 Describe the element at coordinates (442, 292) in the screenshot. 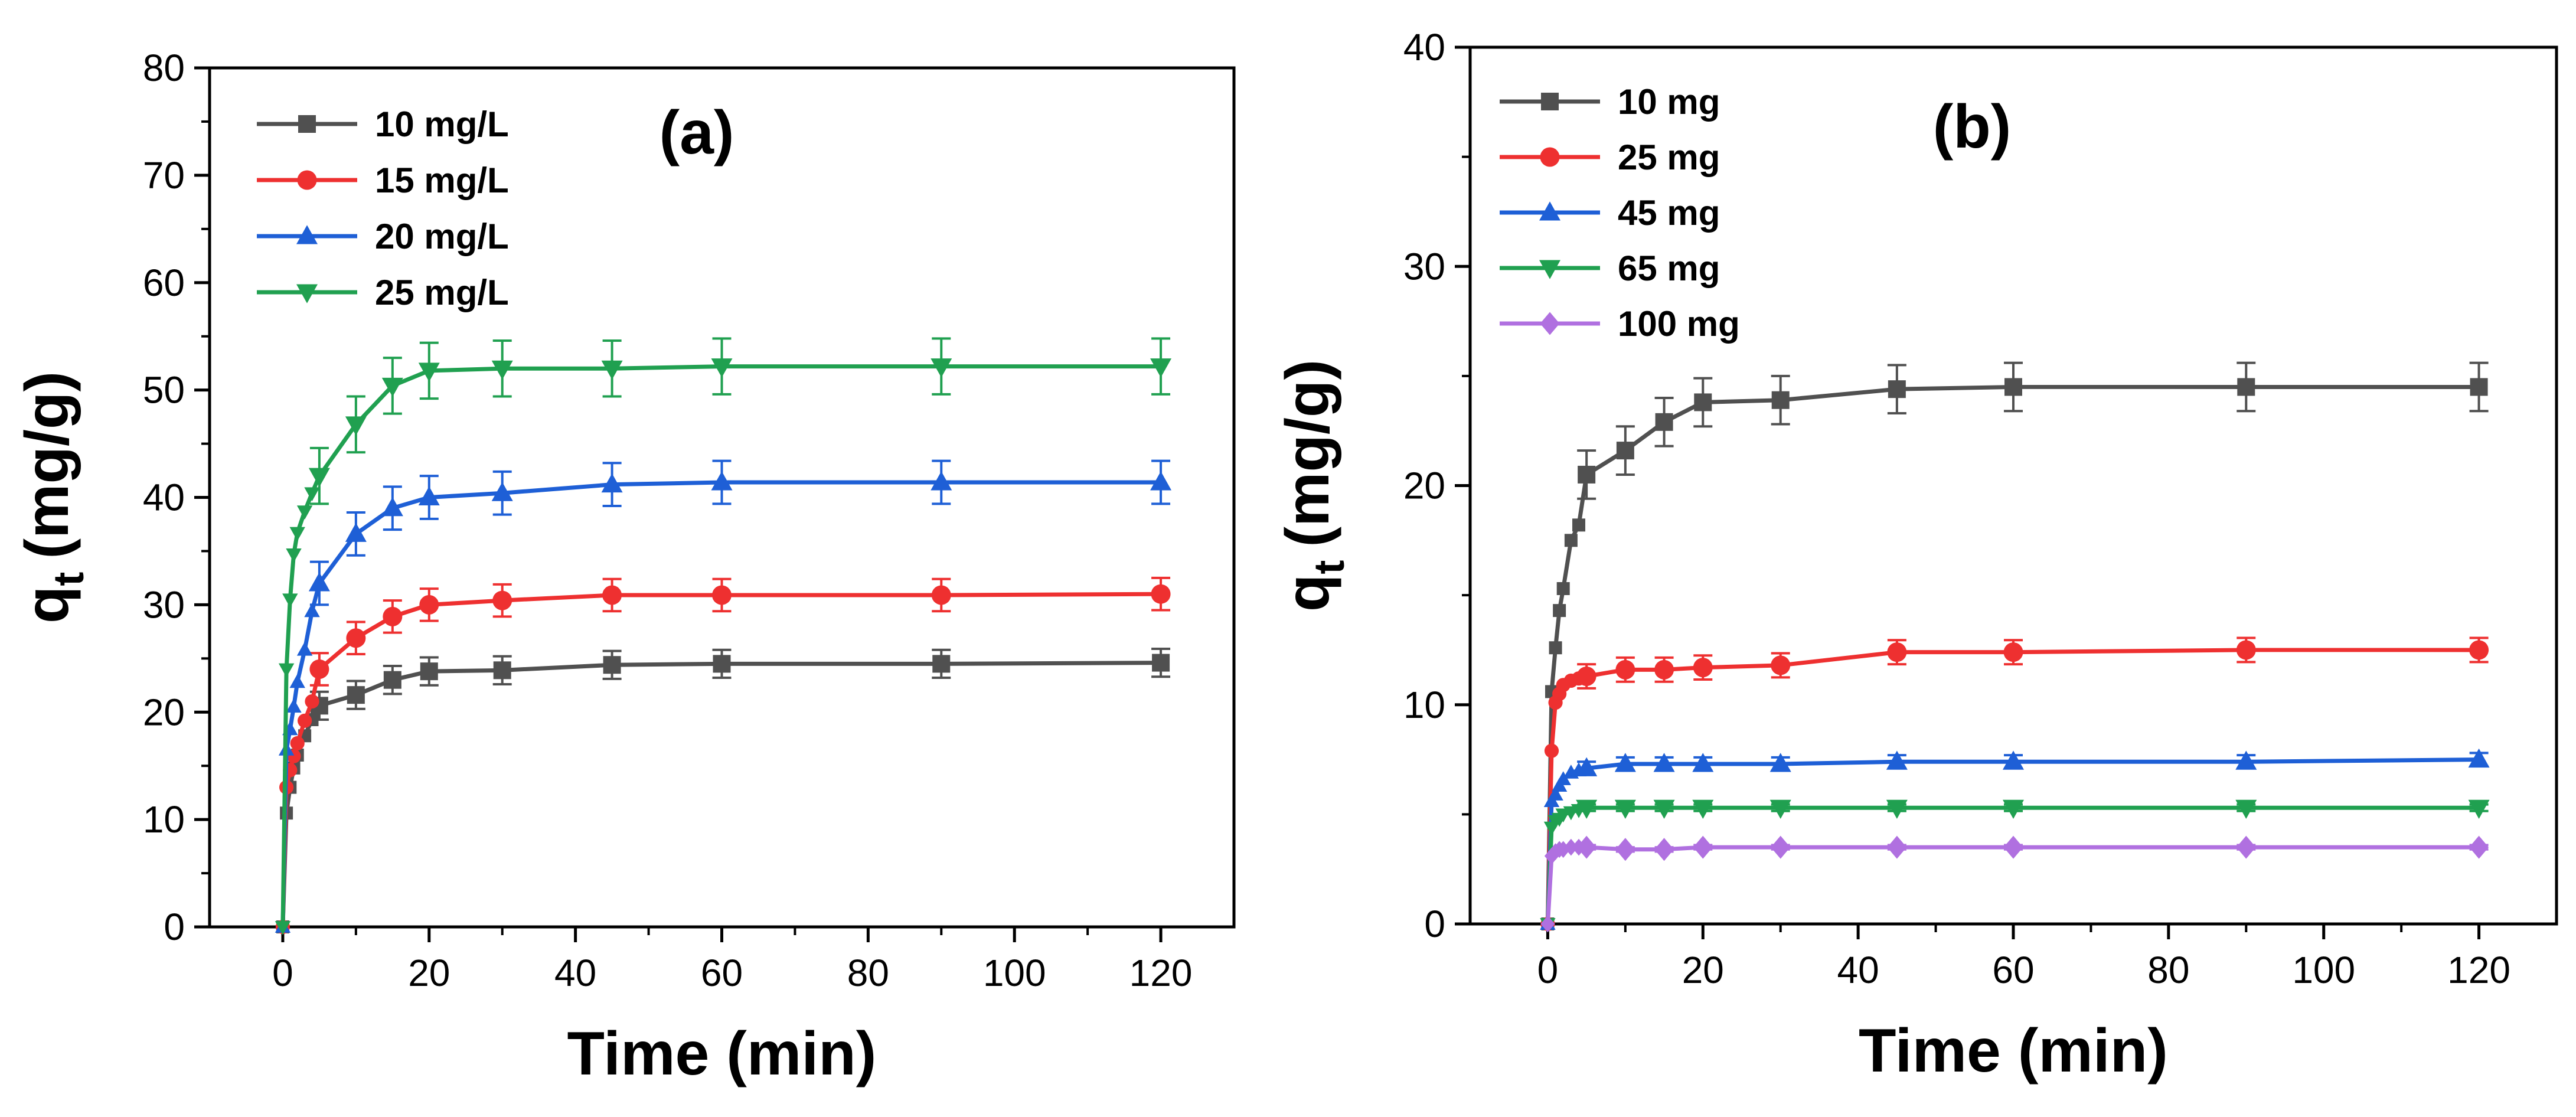

I see `legend-label: 25 mg/L` at that location.